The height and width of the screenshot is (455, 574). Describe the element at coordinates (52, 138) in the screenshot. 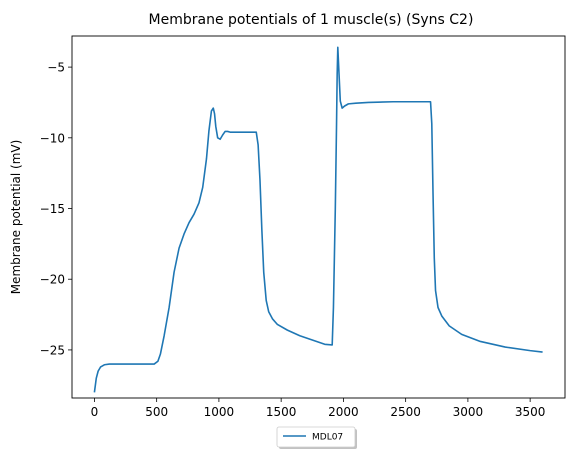

I see `y-tick-label: −10` at that location.